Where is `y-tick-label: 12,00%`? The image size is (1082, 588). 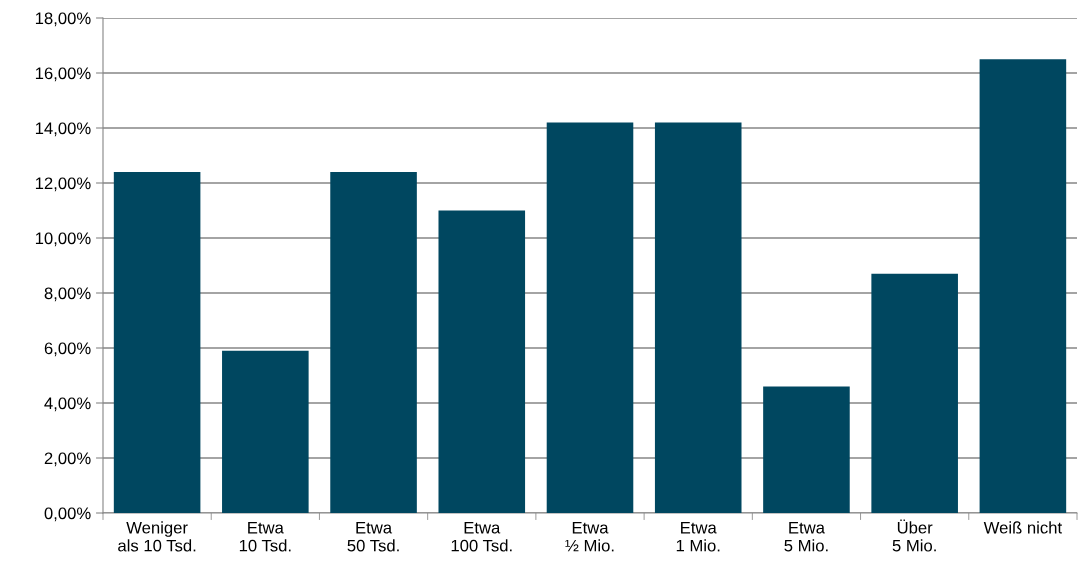 y-tick-label: 12,00% is located at coordinates (63, 184).